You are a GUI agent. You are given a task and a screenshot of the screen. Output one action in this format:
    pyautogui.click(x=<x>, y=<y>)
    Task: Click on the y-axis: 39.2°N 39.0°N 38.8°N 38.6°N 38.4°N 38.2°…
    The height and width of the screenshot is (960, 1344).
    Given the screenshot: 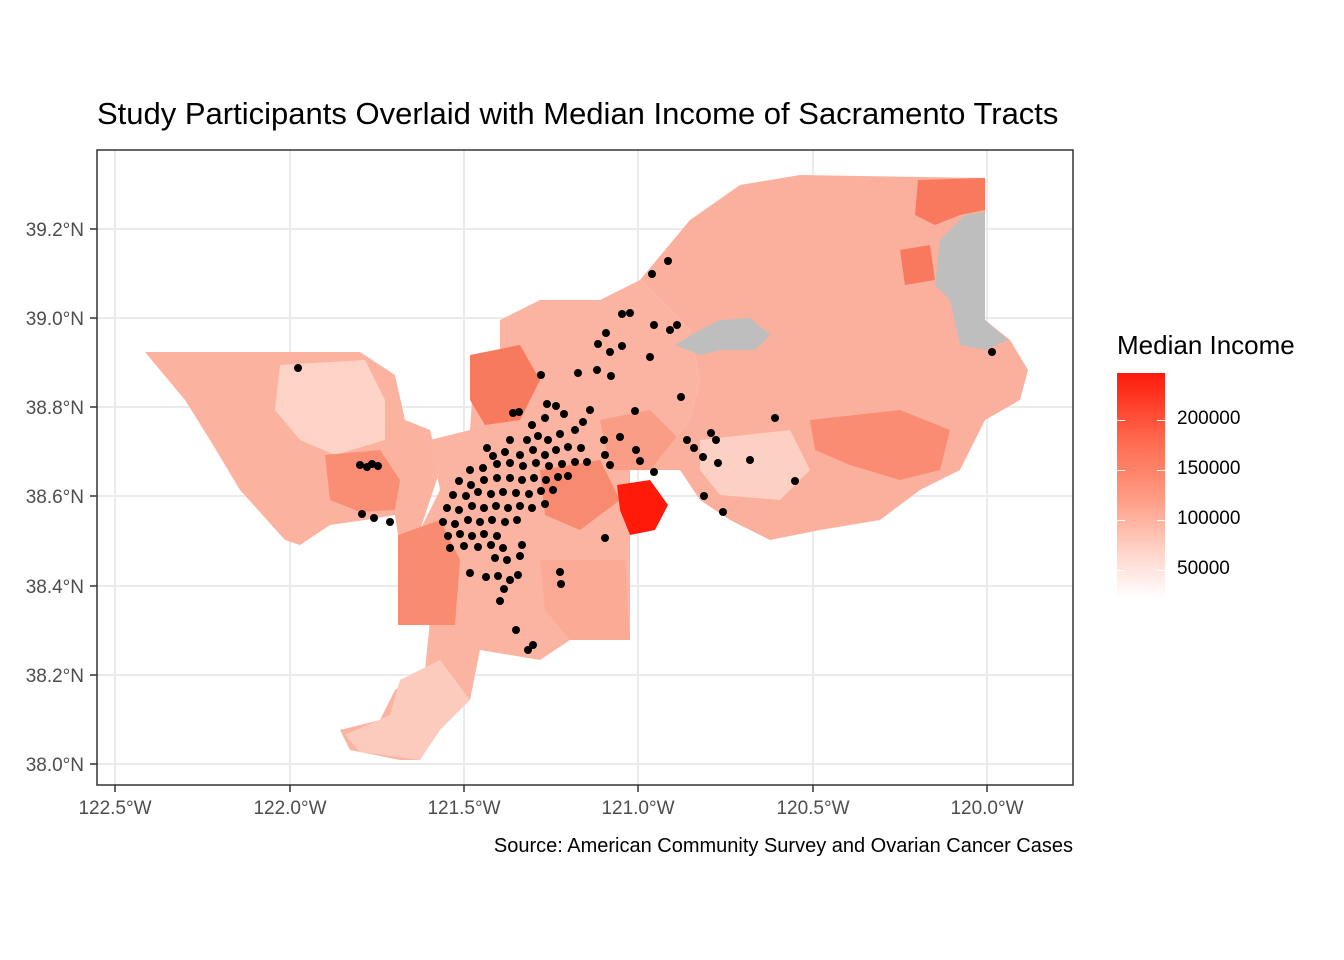 What is the action you would take?
    pyautogui.click(x=61, y=498)
    